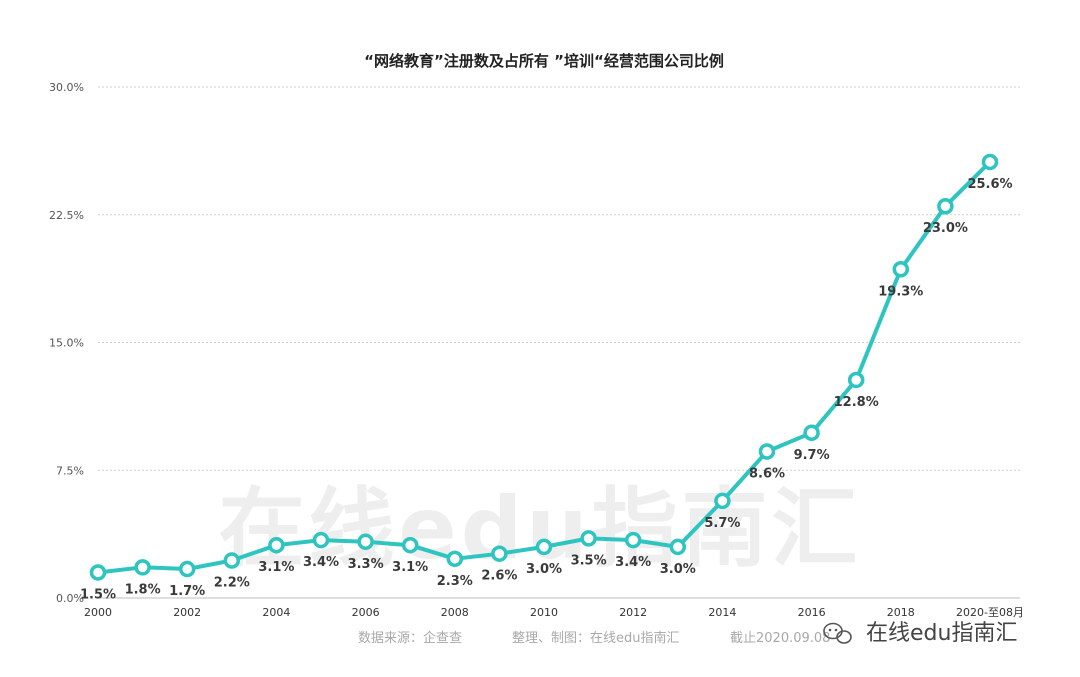 The height and width of the screenshot is (677, 1080). What do you see at coordinates (900, 291) in the screenshot?
I see `data-label: 19.3%` at bounding box center [900, 291].